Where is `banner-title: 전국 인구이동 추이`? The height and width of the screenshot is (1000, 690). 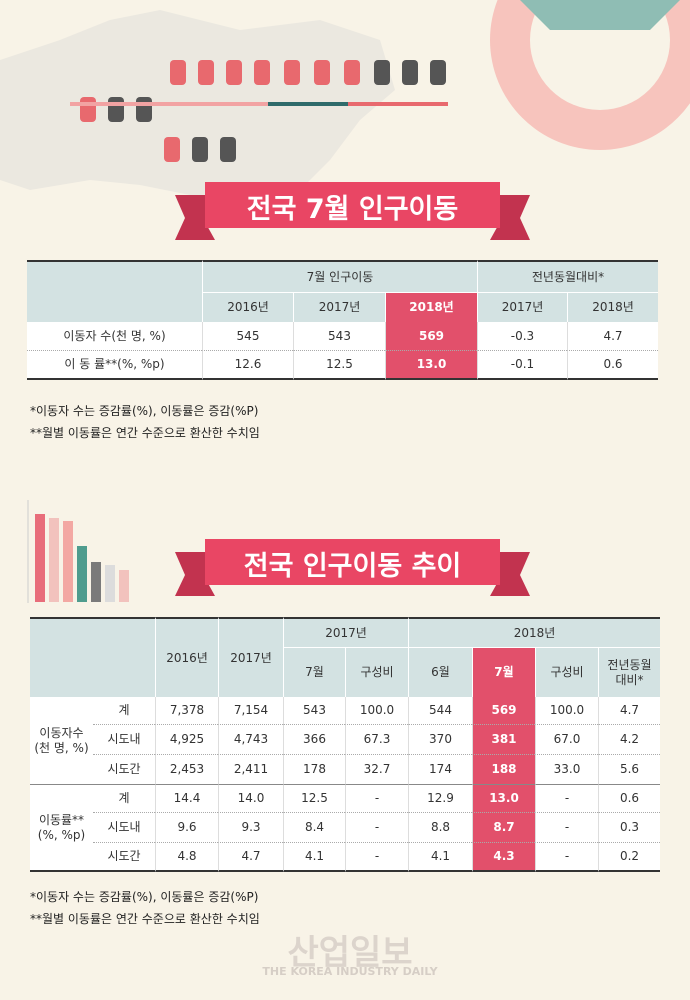 banner-title: 전국 인구이동 추이 is located at coordinates (352, 566).